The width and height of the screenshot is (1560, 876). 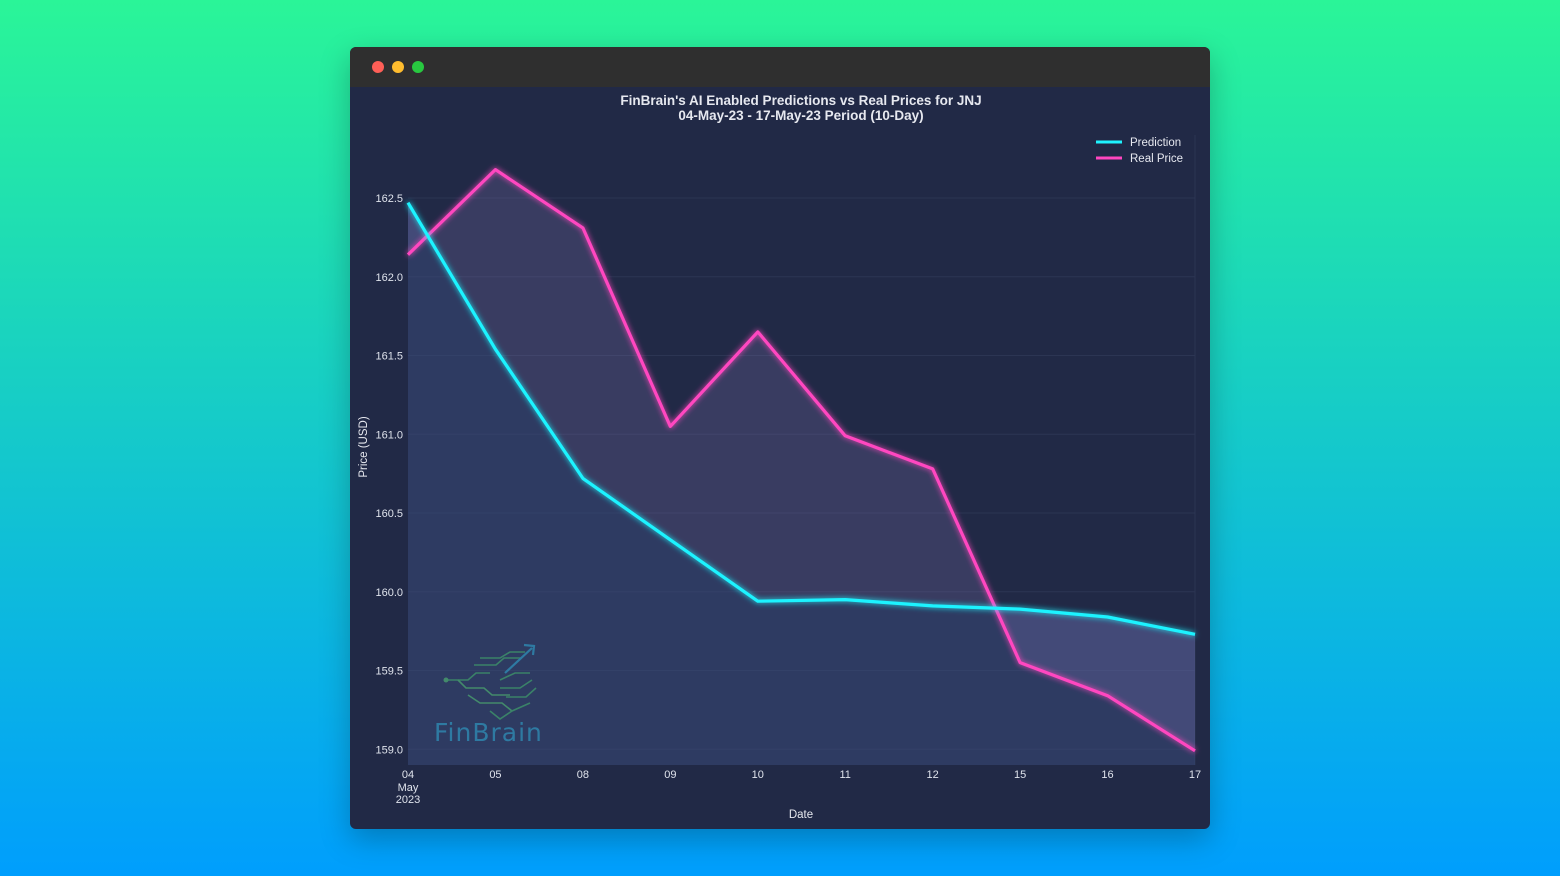 What do you see at coordinates (1195, 775) in the screenshot?
I see `x-tick-label: 17` at bounding box center [1195, 775].